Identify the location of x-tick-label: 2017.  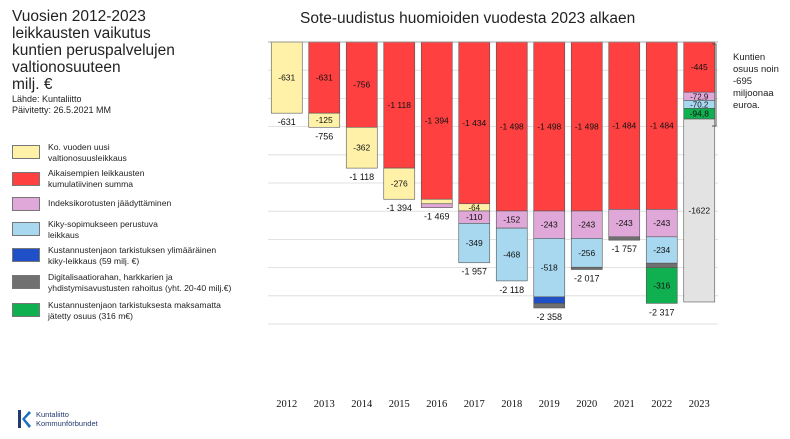
(474, 404).